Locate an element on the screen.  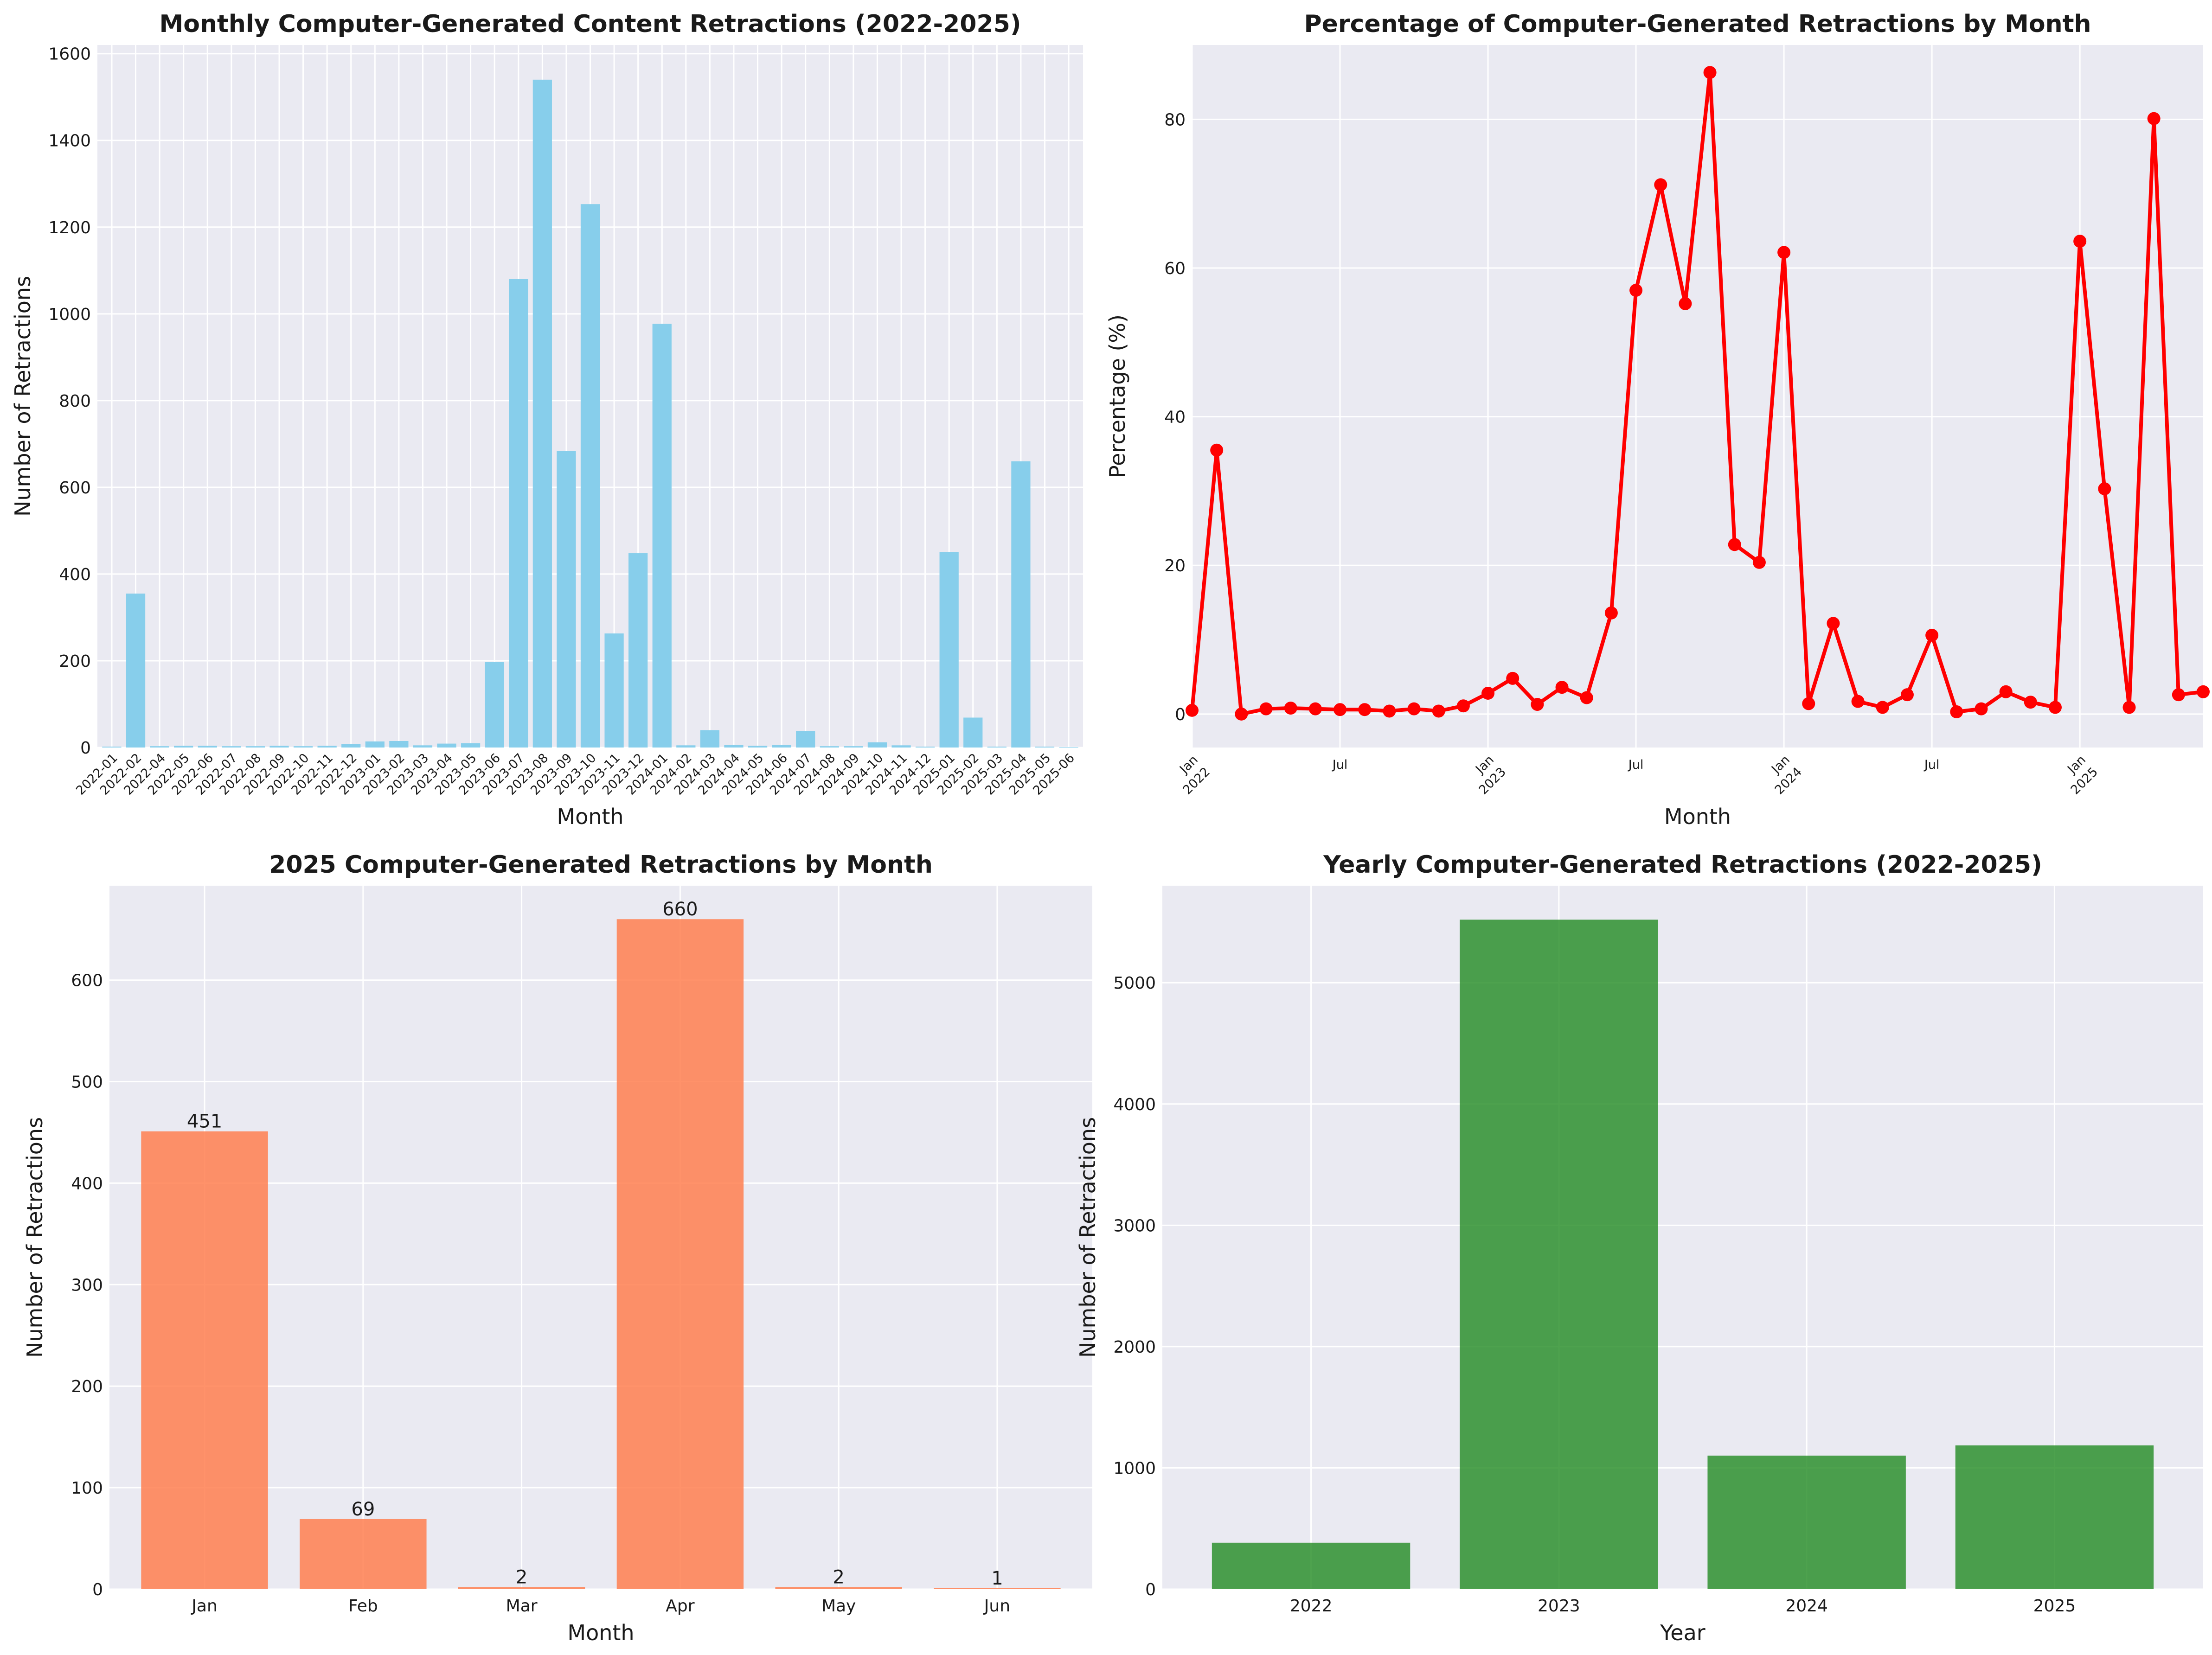
data-label: 660 is located at coordinates (680, 910).